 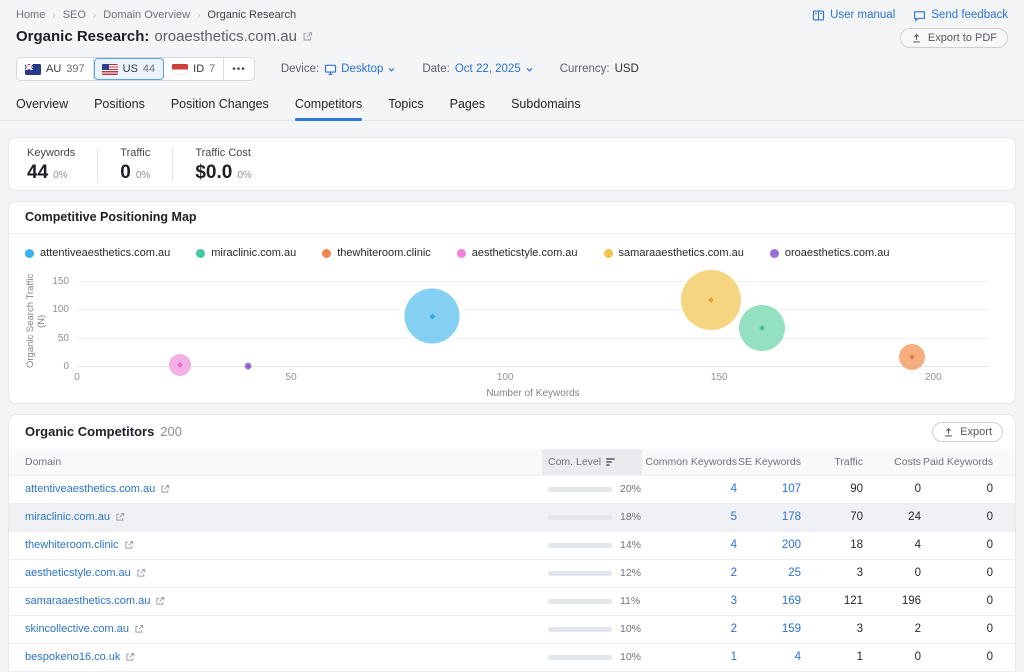 What do you see at coordinates (222, 164) in the screenshot?
I see `stat-traffic-cost: Traffic Cost $0.0 0%` at bounding box center [222, 164].